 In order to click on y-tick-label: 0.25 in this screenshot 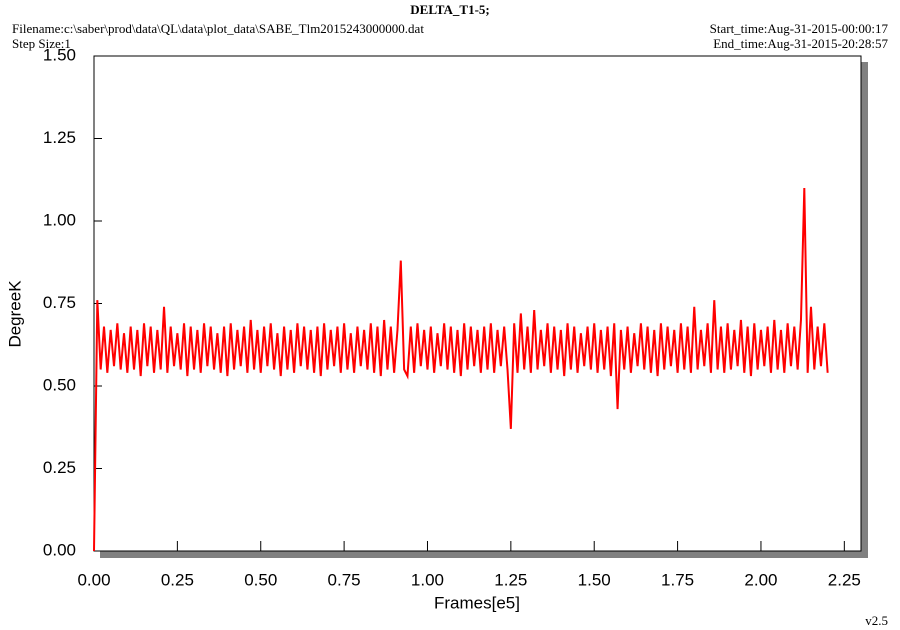, I will do `click(59, 467)`.